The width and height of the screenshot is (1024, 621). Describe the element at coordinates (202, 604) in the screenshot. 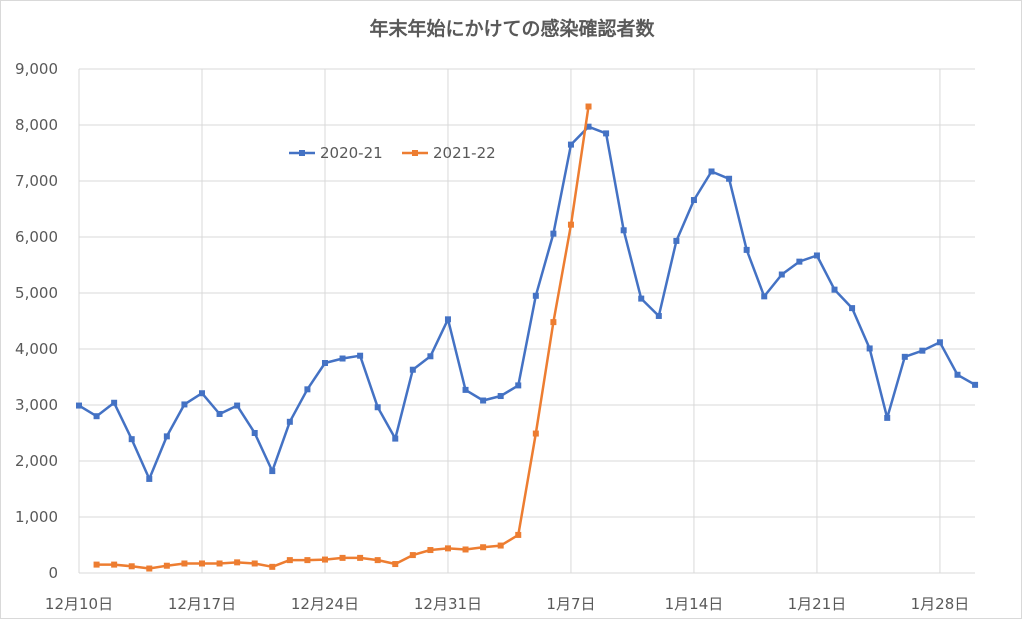

I see `x-tick-label: 12月17日` at that location.